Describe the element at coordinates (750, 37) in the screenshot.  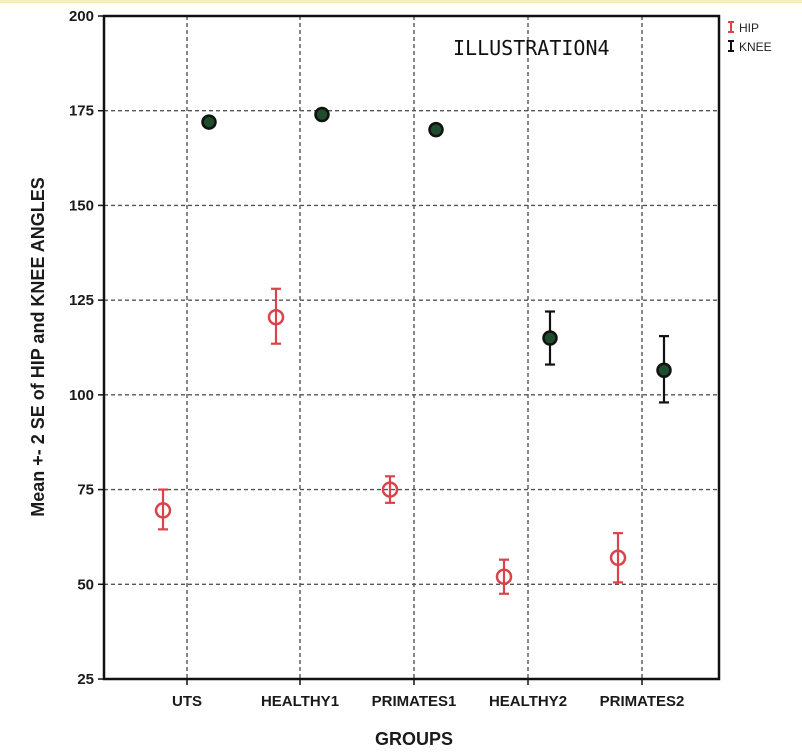
I see `legend: HIP KNEE` at that location.